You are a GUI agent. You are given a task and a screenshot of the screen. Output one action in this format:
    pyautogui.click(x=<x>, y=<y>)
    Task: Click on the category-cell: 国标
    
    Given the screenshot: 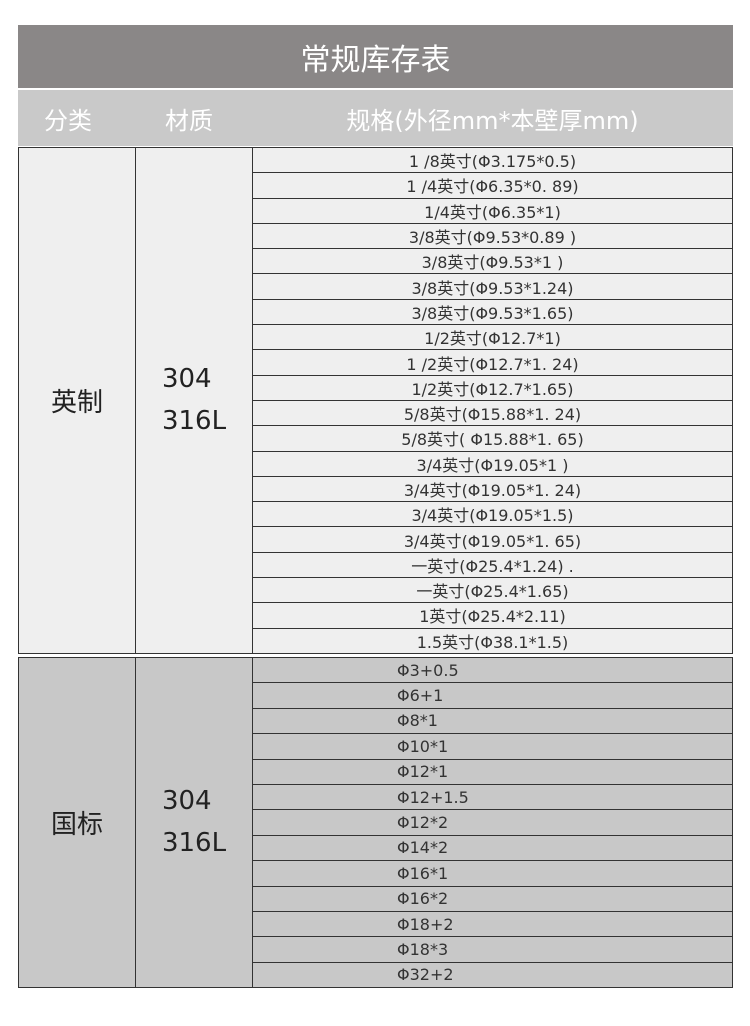 What is the action you would take?
    pyautogui.click(x=77, y=822)
    